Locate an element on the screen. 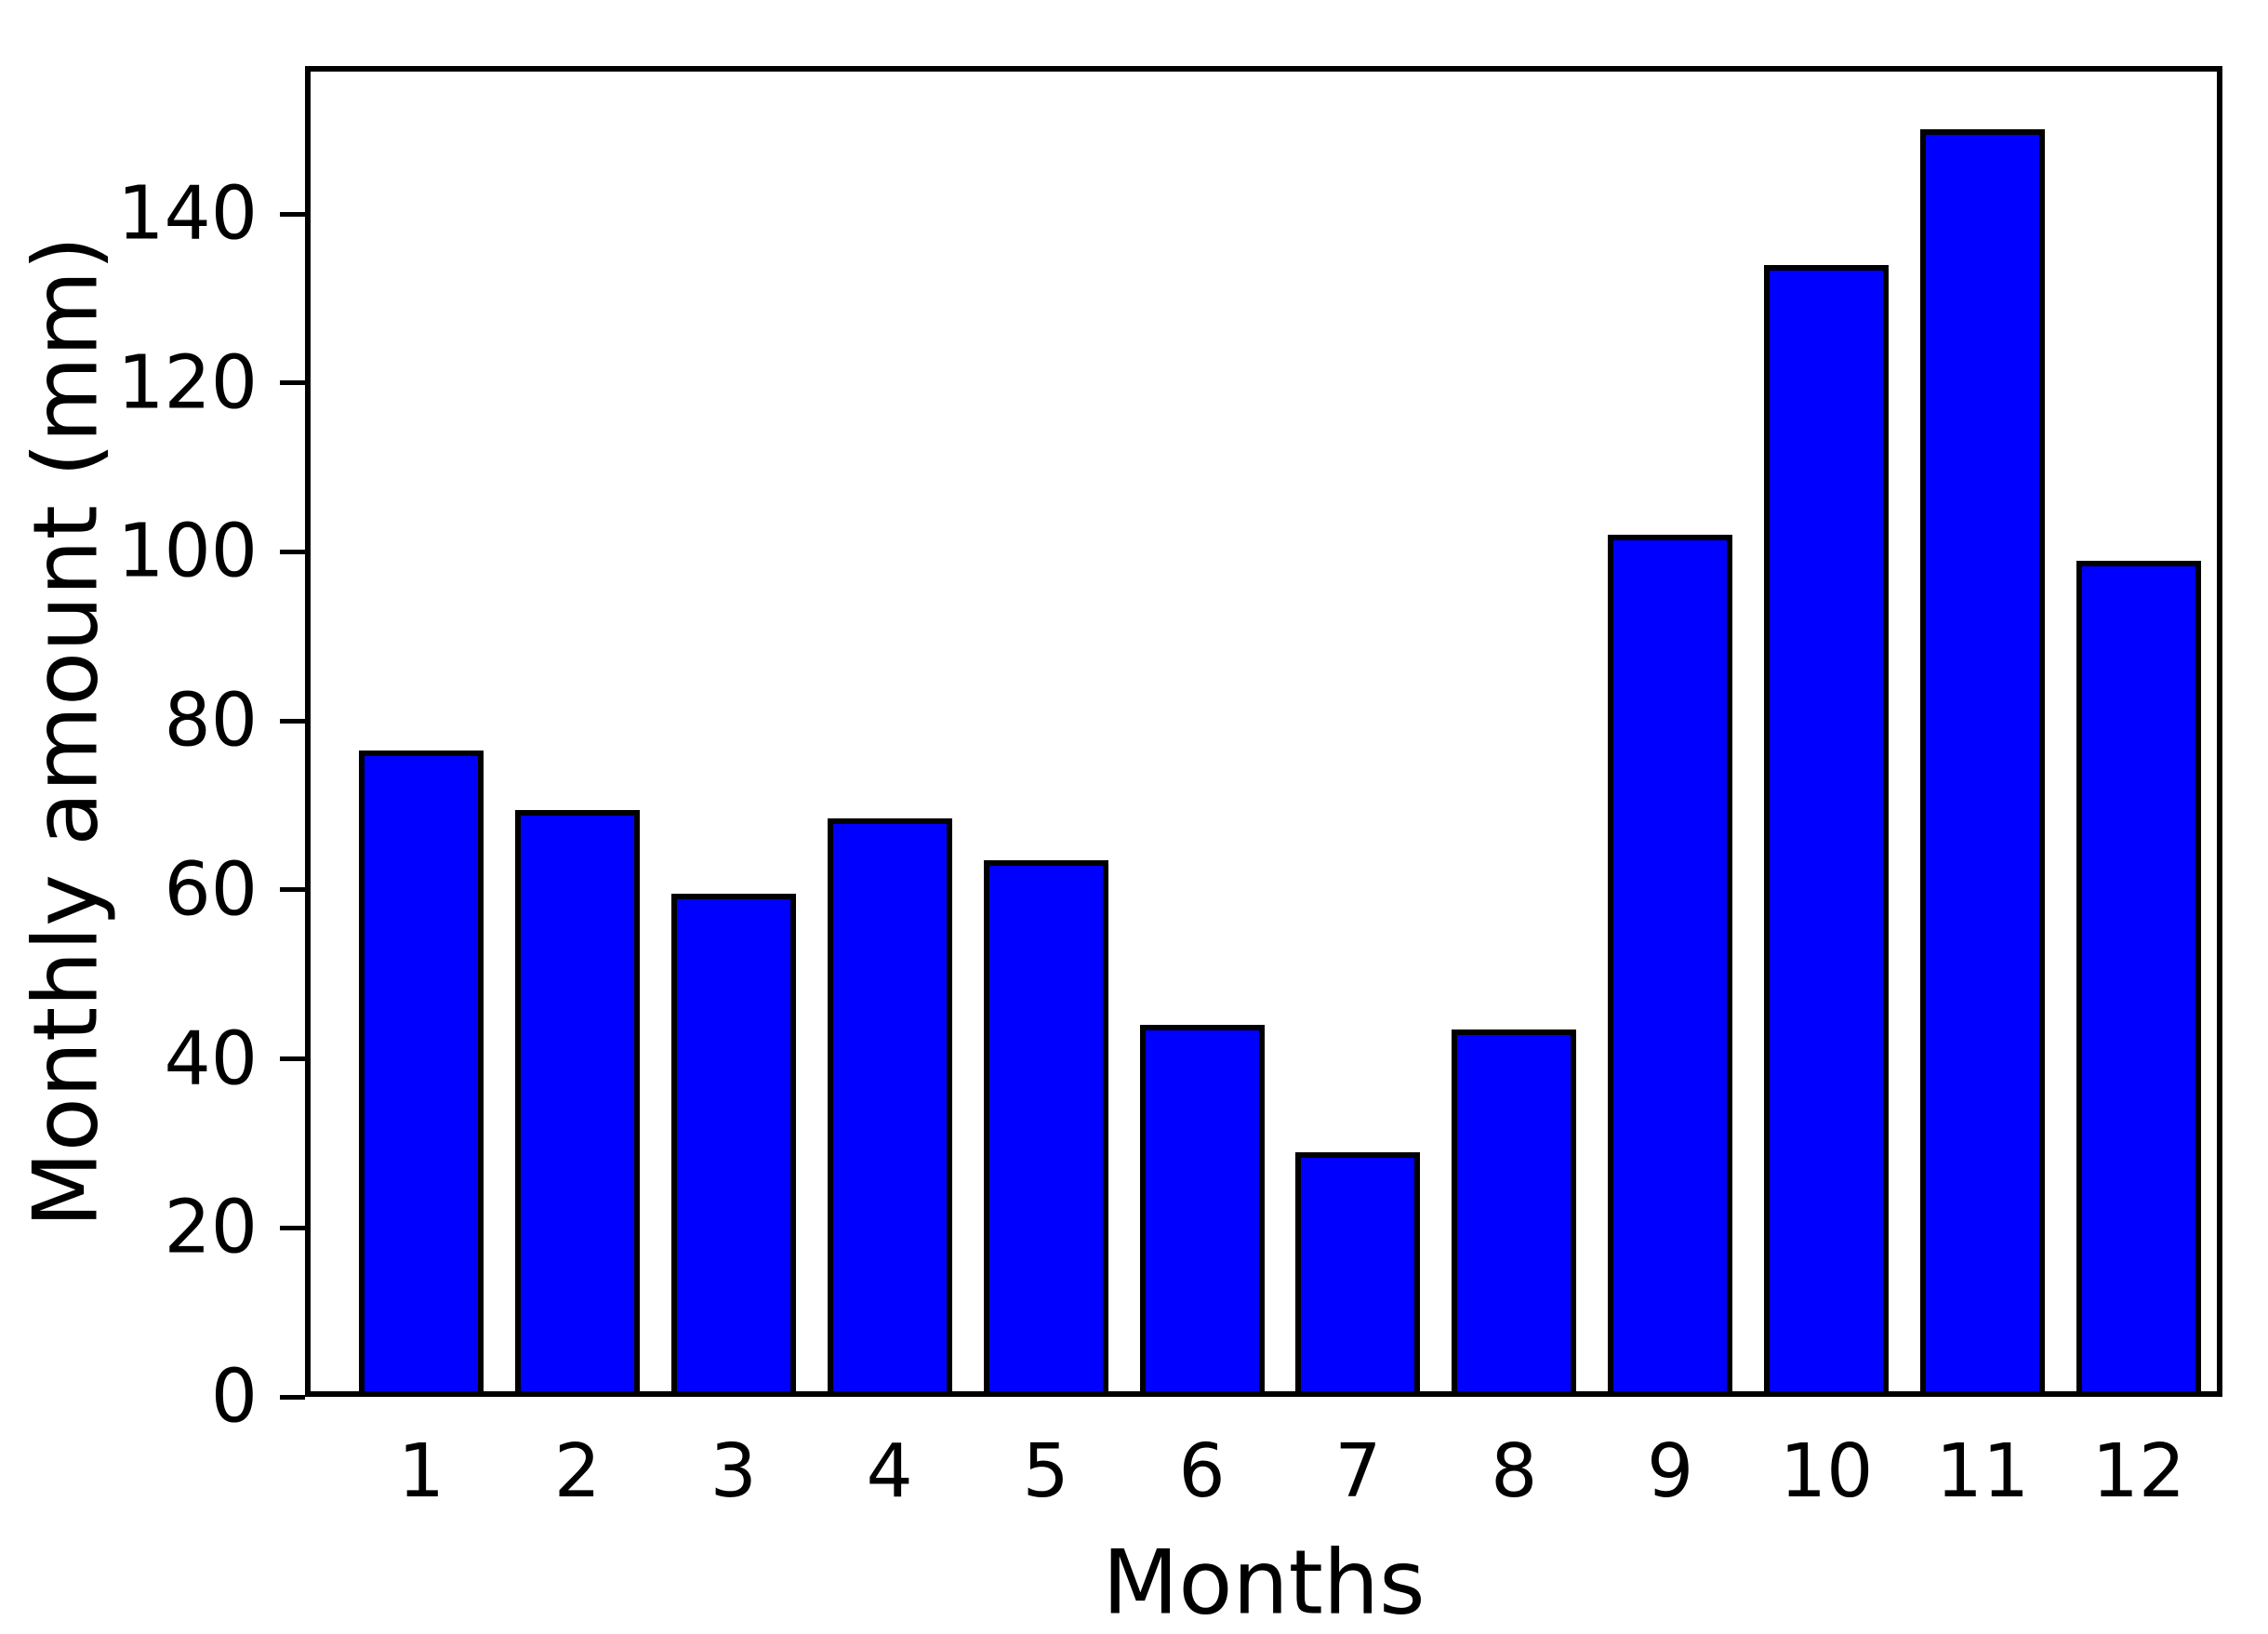 The width and height of the screenshot is (2268, 1634). y-tick-label: 0 is located at coordinates (234, 1396).